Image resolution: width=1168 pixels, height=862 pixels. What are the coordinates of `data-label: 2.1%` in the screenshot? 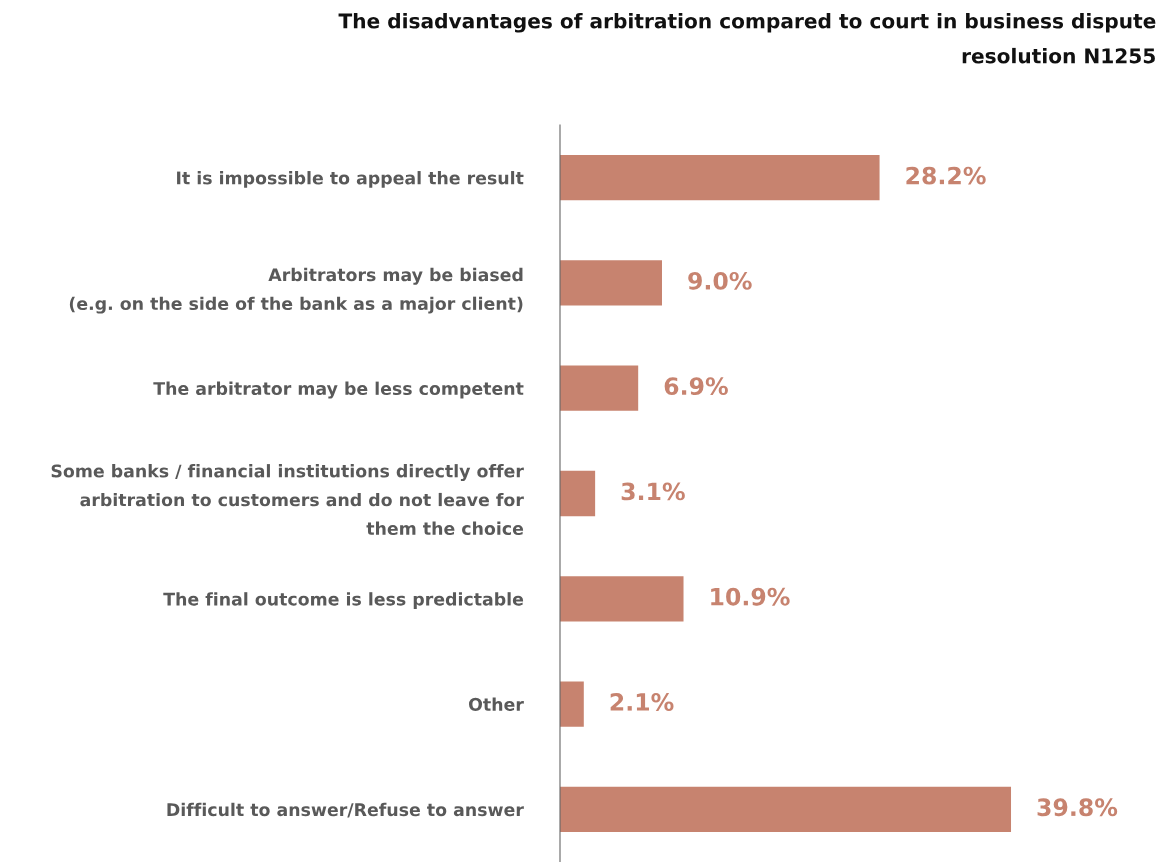 It's located at (642, 702).